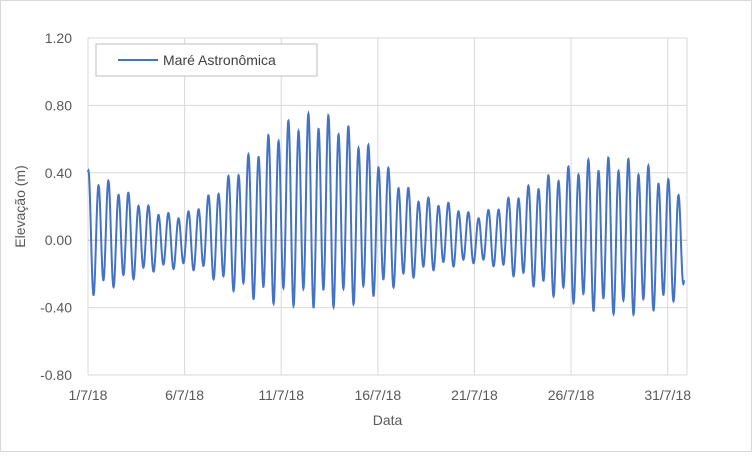 The image size is (752, 456). Describe the element at coordinates (388, 420) in the screenshot. I see `x-axis-title: Data` at that location.